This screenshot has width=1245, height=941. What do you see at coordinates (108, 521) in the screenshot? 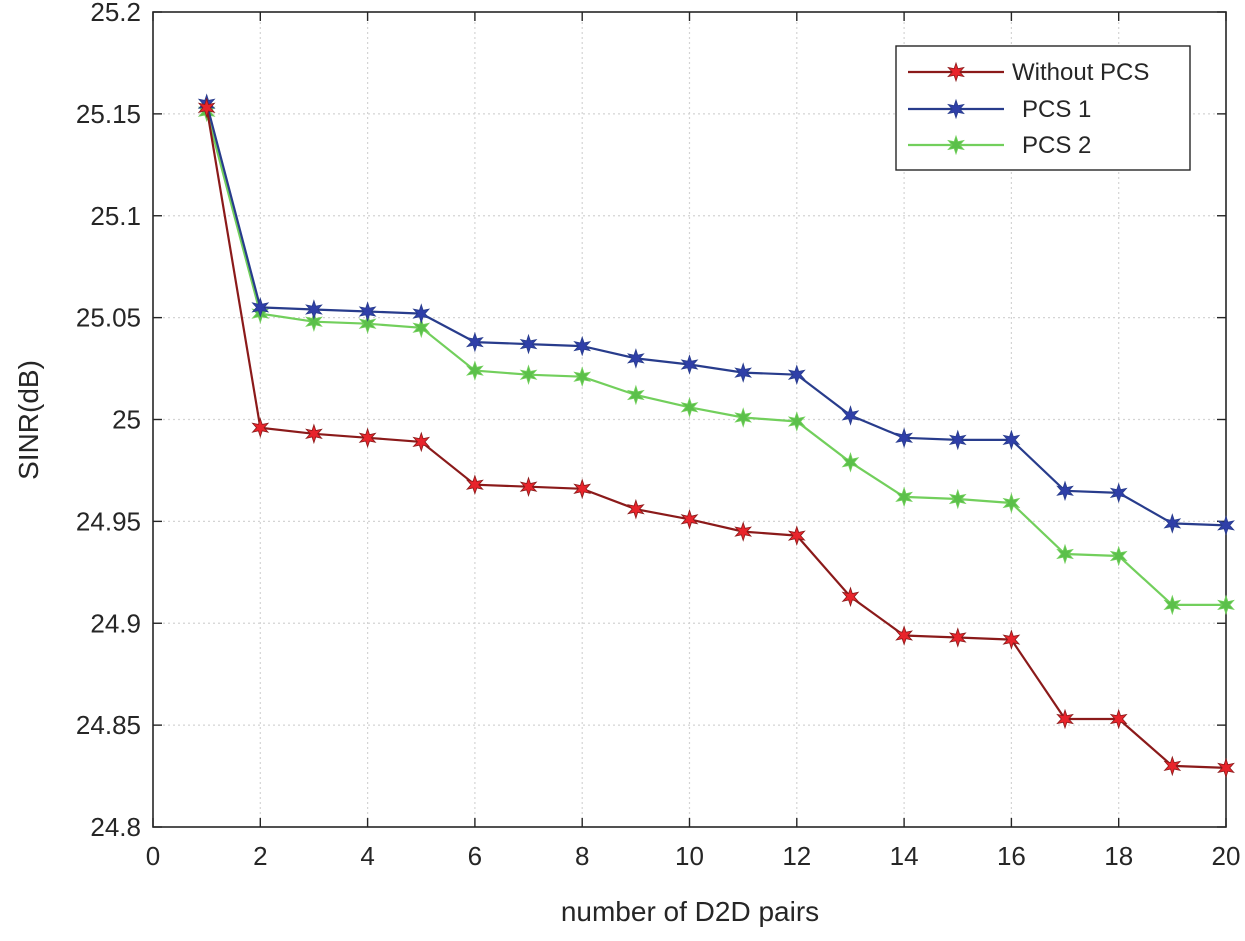
I see `y-tick-label: 24.95` at bounding box center [108, 521].